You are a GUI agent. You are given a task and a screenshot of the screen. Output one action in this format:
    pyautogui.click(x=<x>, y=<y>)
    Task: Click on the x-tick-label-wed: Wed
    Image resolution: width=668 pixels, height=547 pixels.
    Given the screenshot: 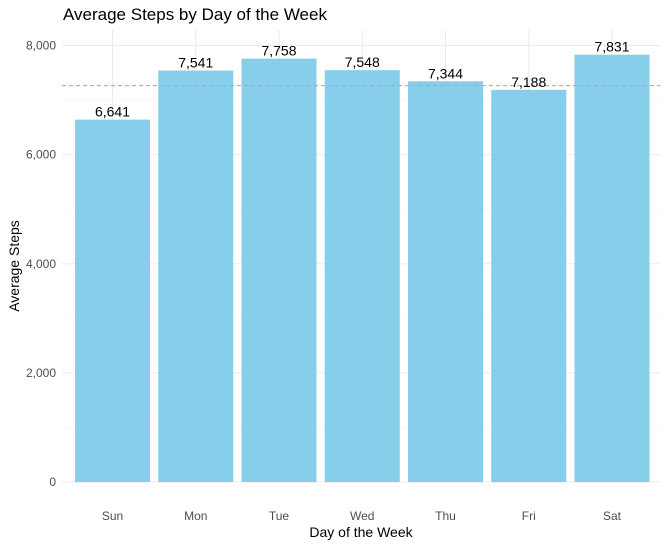 What is the action you would take?
    pyautogui.click(x=362, y=516)
    